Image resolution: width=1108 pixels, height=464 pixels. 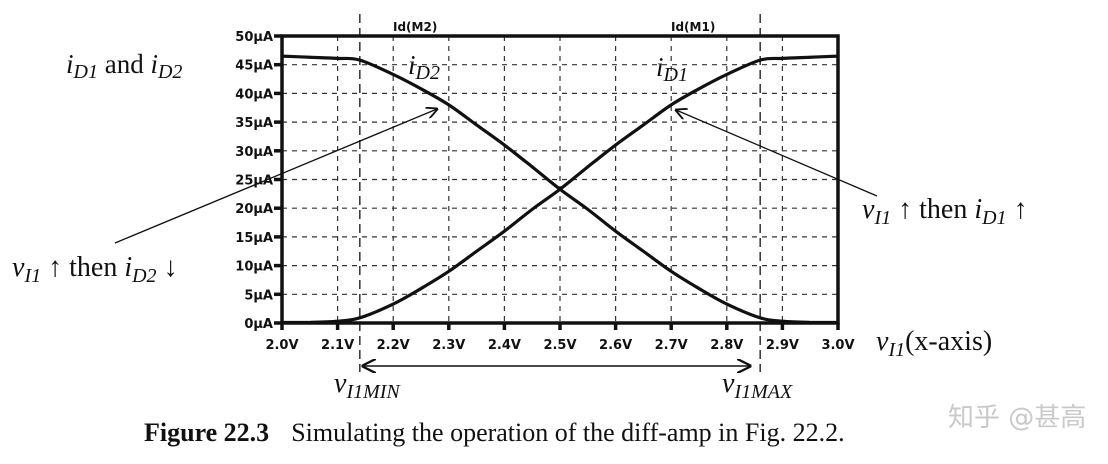 What do you see at coordinates (615, 345) in the screenshot?
I see `x-tick-label: 2.6V` at bounding box center [615, 345].